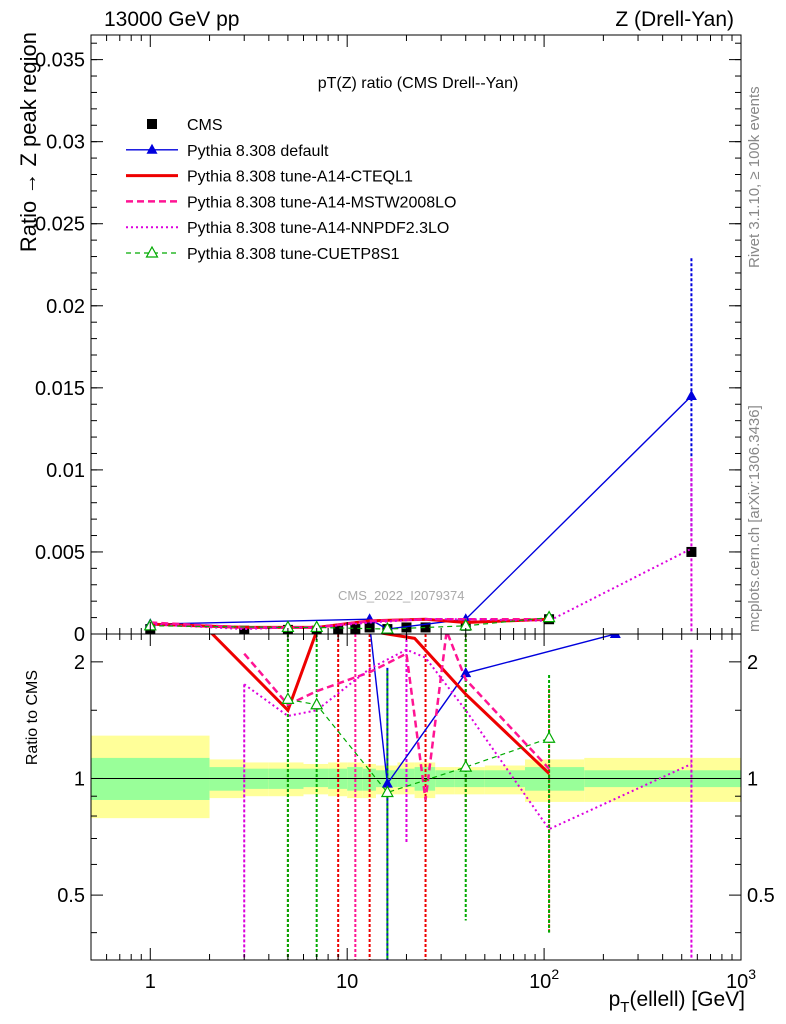 Image resolution: width=786 pixels, height=1024 pixels. I want to click on y-tick-label: 0.025, so click(60, 225).